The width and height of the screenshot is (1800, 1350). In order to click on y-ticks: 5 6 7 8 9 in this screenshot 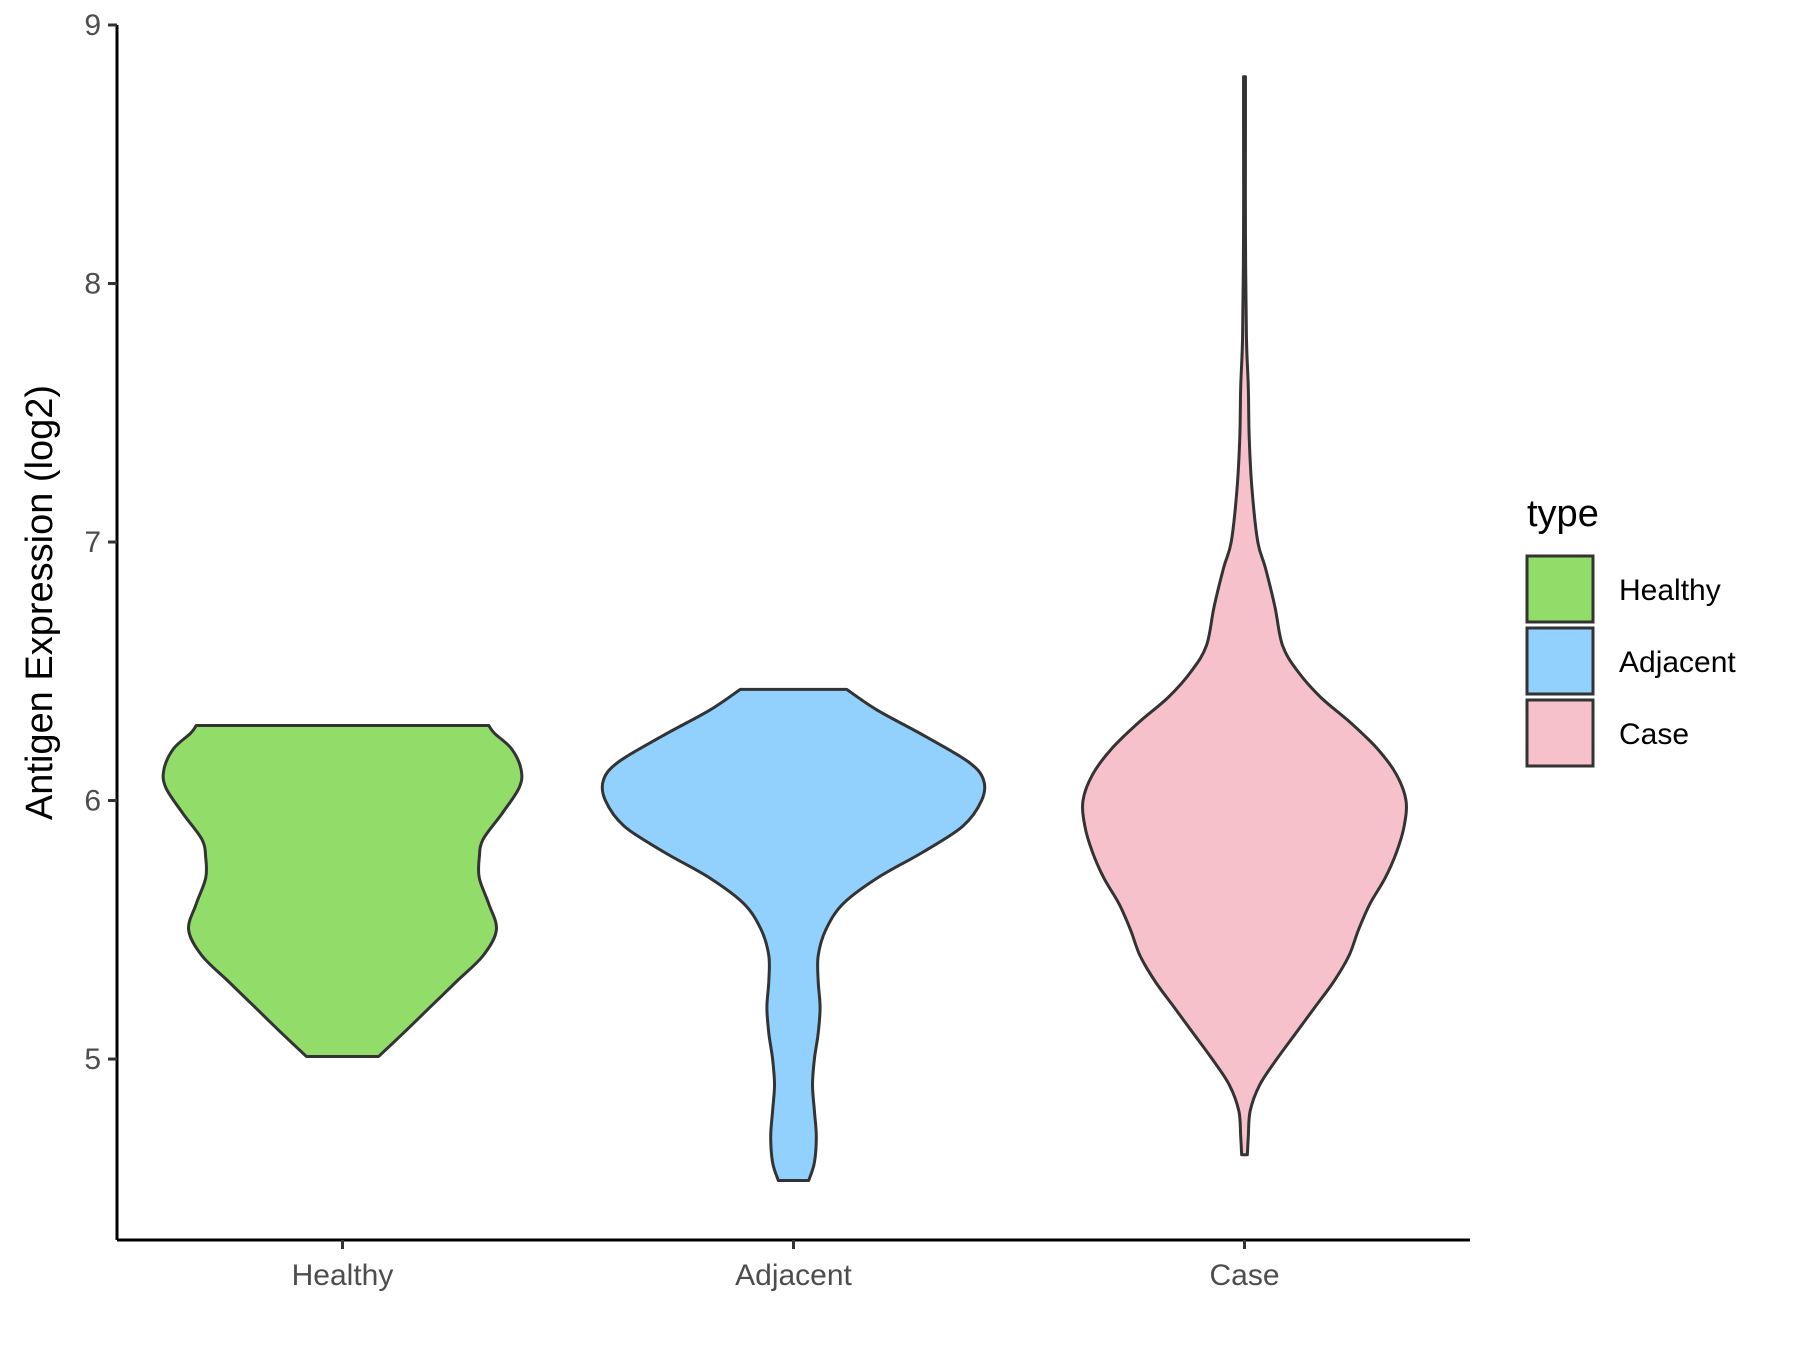, I will do `click(100, 542)`.